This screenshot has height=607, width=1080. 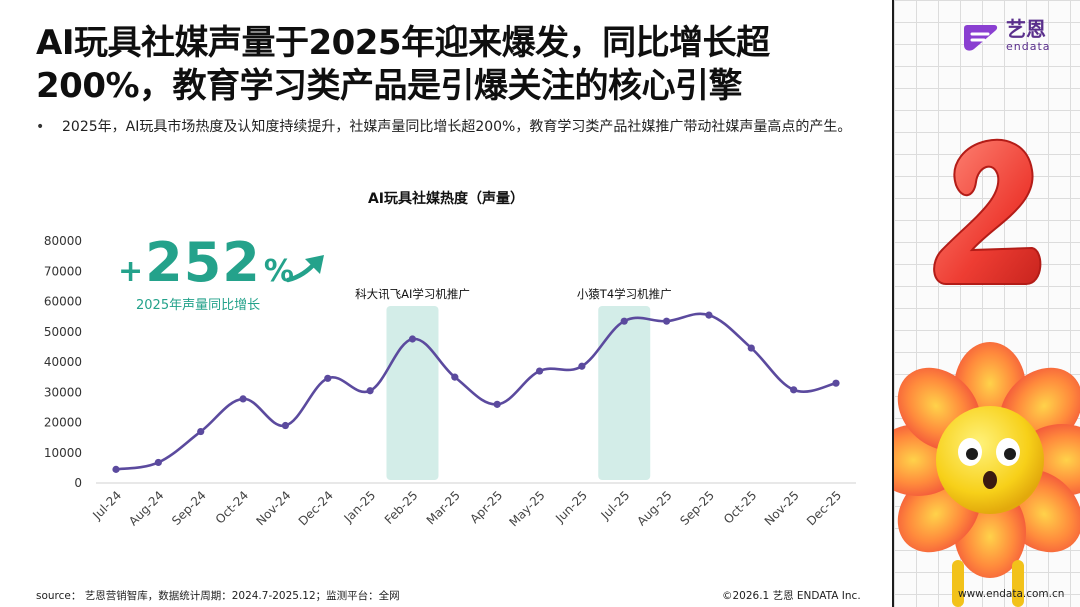 What do you see at coordinates (697, 508) in the screenshot?
I see `x-tick-label: Sep-25` at bounding box center [697, 508].